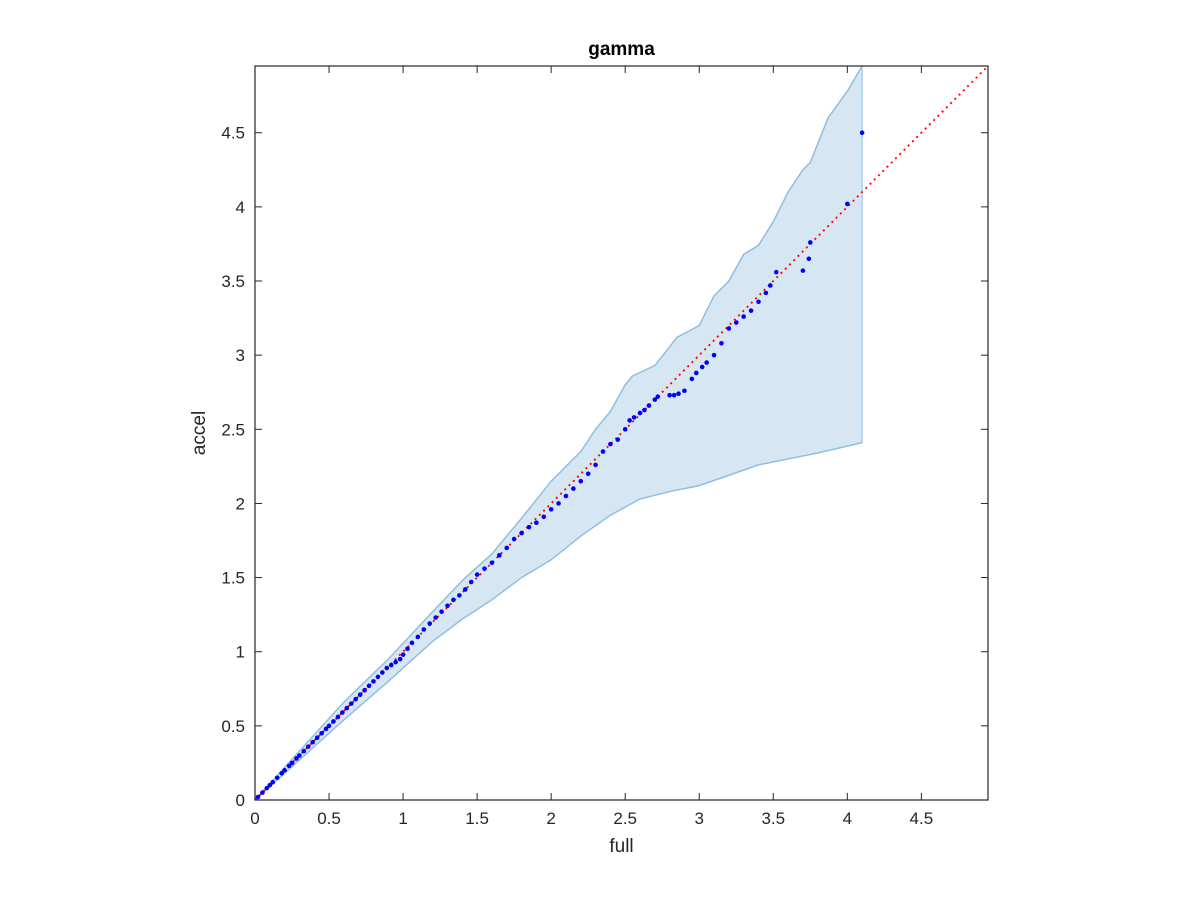 This screenshot has width=1200, height=900. Describe the element at coordinates (625, 818) in the screenshot. I see `x-tick-label: 2.5` at that location.